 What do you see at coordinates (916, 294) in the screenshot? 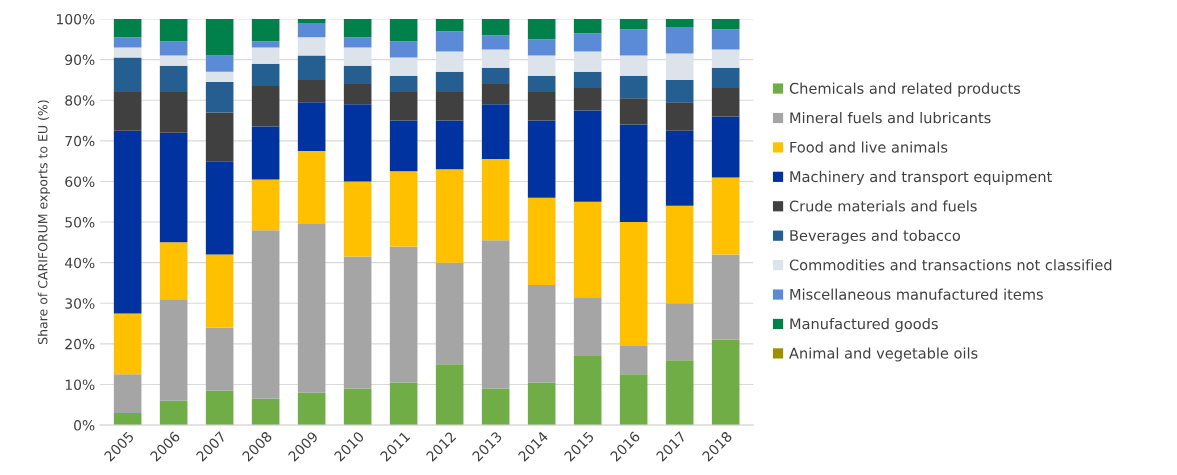
I see `legend-label: Miscellaneous manufactured items` at bounding box center [916, 294].